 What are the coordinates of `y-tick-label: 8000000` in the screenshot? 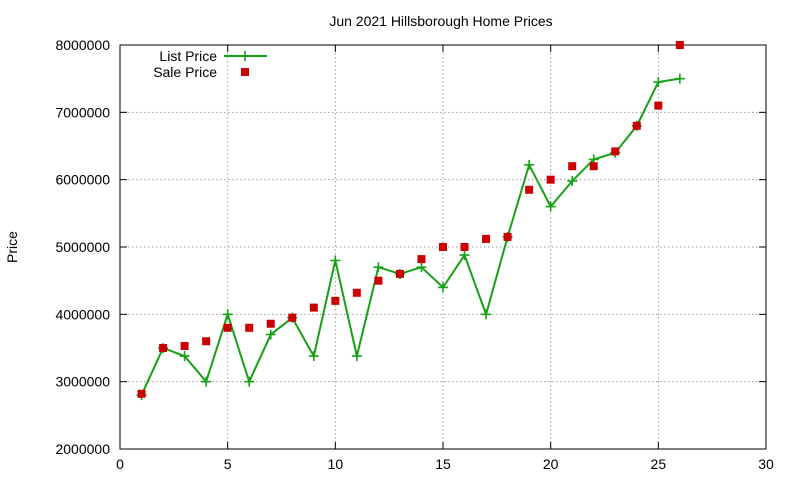 It's located at (82, 45).